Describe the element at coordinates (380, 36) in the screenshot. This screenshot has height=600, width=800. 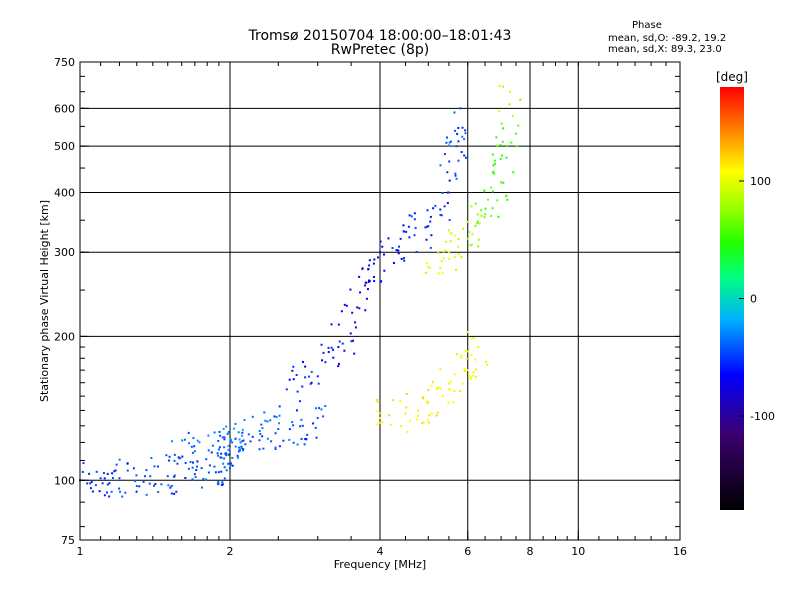
I see `chart-title: Tromsø 20150704 18:00:00–18:01:43` at that location.